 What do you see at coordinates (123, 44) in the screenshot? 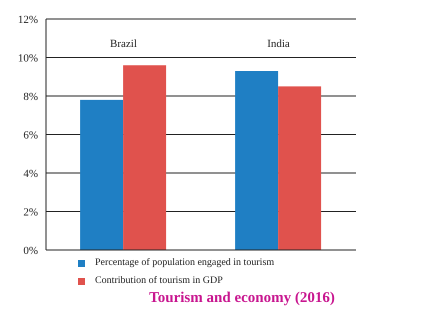
I see `x-tick-label: Brazil` at bounding box center [123, 44].